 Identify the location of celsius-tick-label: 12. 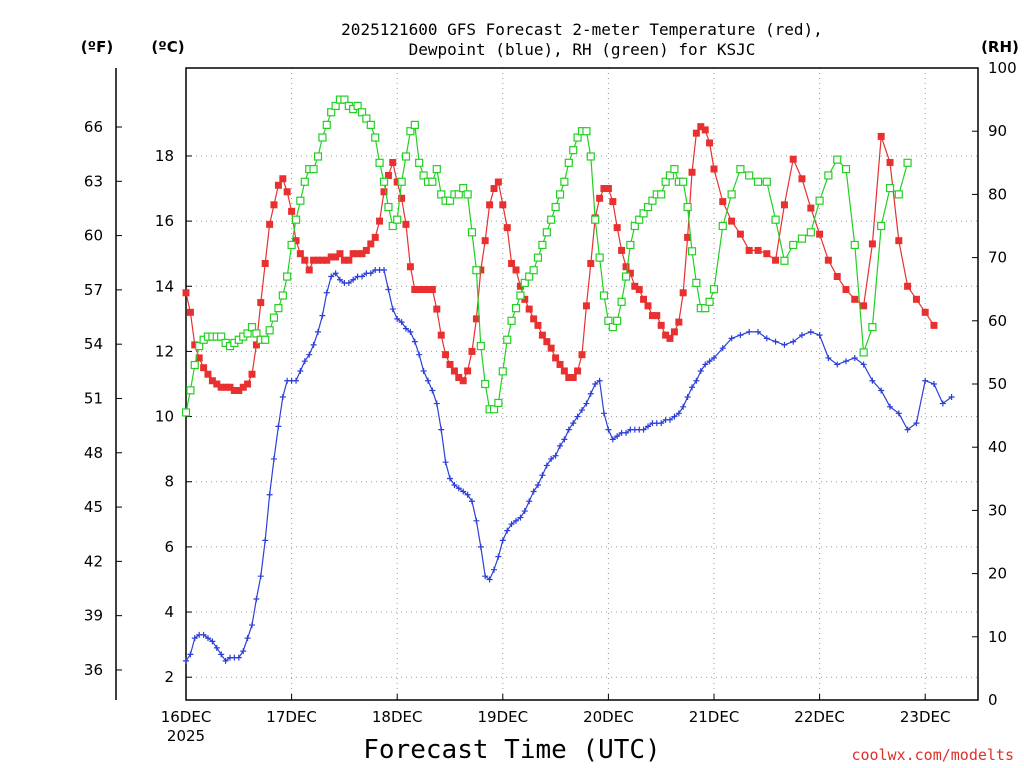
(164, 351).